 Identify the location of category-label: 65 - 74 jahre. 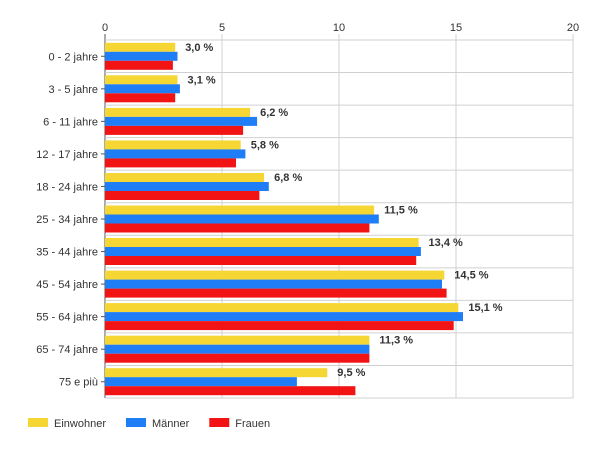
(67, 350).